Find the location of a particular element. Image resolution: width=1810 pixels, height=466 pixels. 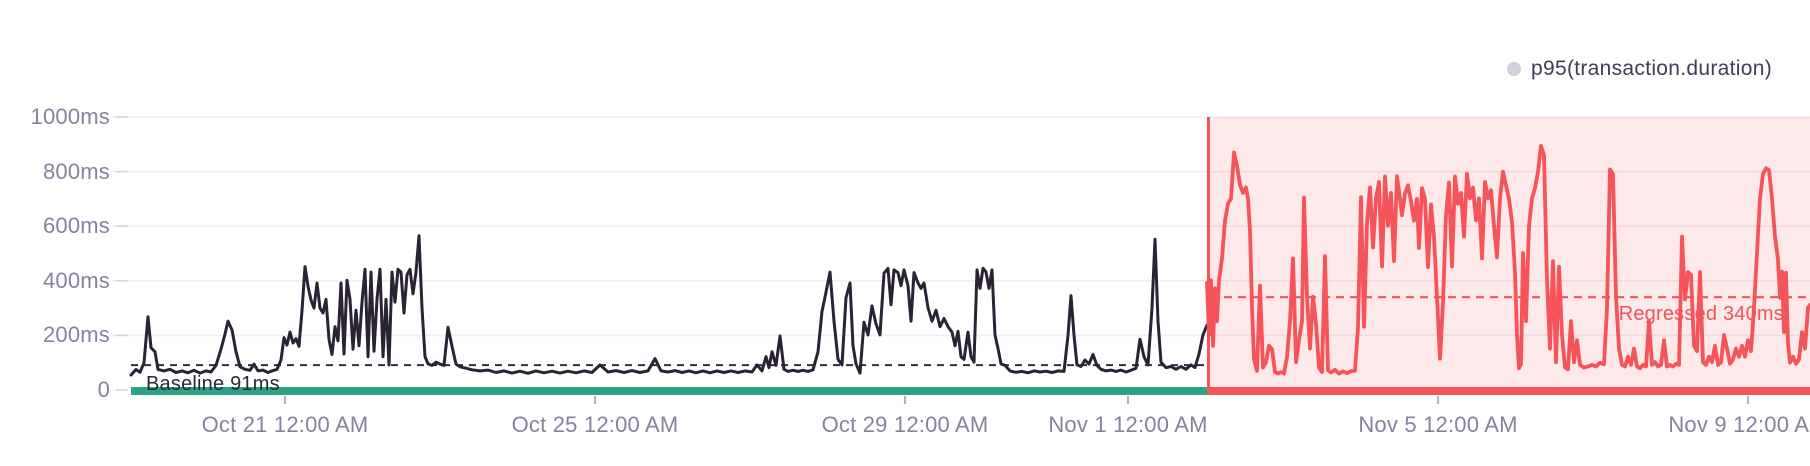

regressed-value-label: Regressed 340ms is located at coordinates (1701, 314).